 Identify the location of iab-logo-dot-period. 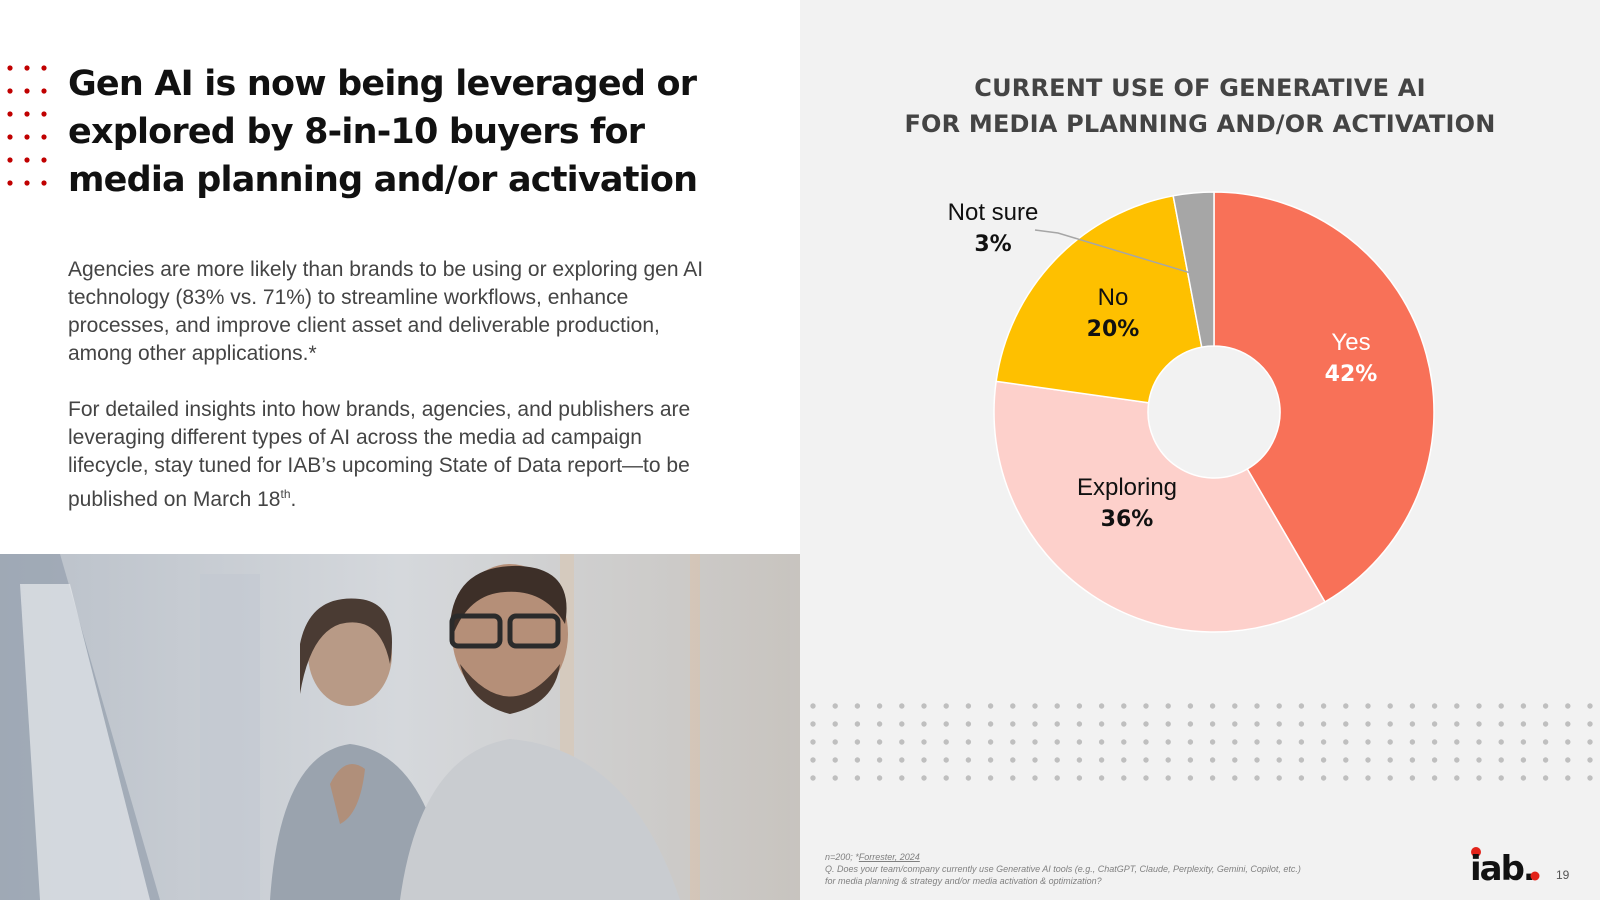
(1535, 876).